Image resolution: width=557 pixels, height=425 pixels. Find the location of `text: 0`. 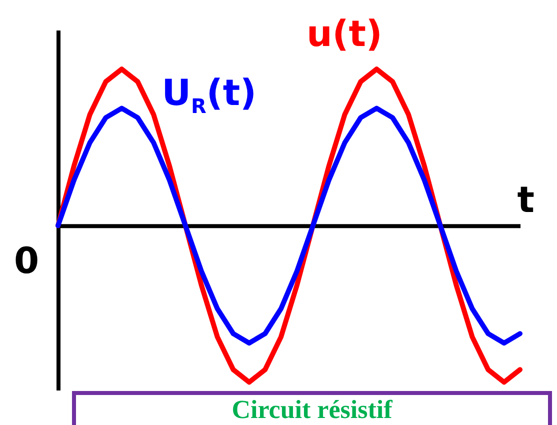

text: 0 is located at coordinates (27, 261).